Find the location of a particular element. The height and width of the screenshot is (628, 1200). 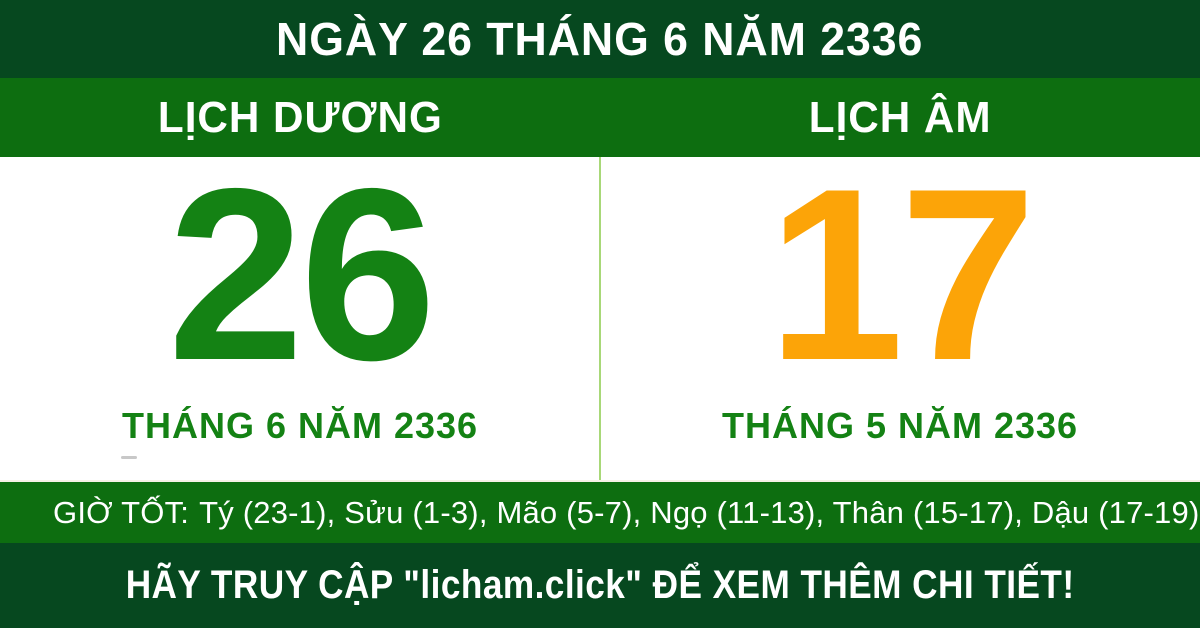

smudge-artifact is located at coordinates (129, 457).